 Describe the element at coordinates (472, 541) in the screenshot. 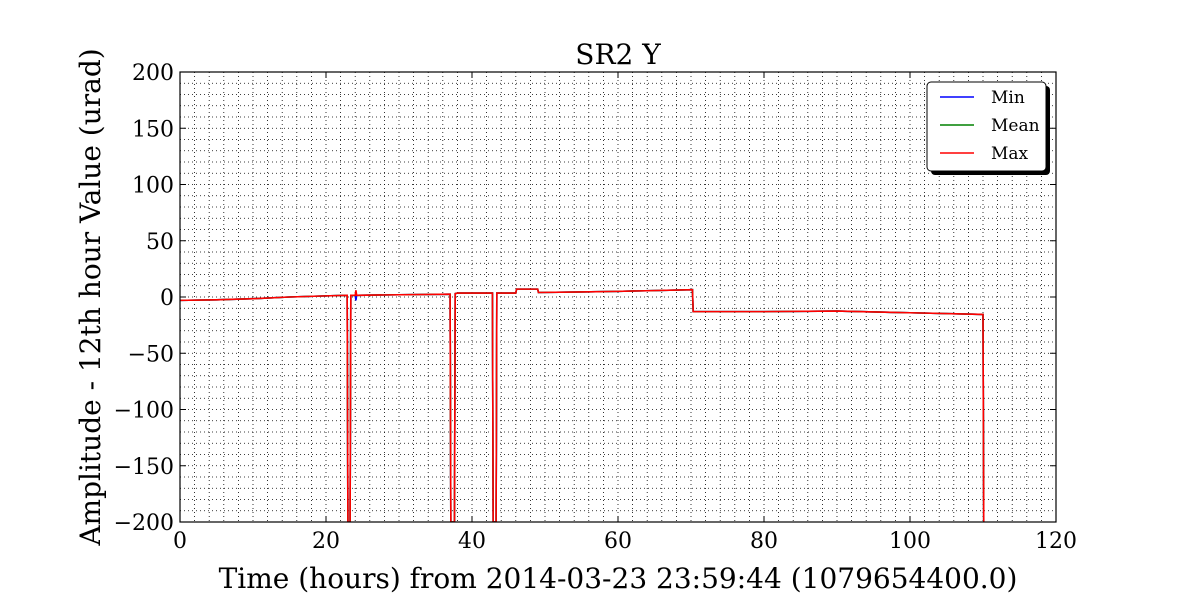

I see `x-tick-label: 40` at that location.